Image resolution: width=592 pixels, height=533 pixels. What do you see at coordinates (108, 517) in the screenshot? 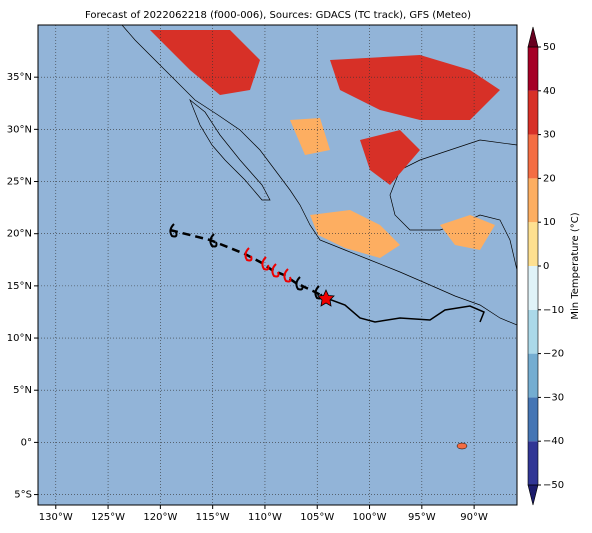
I see `x-tick-label: 125°W` at bounding box center [108, 517].